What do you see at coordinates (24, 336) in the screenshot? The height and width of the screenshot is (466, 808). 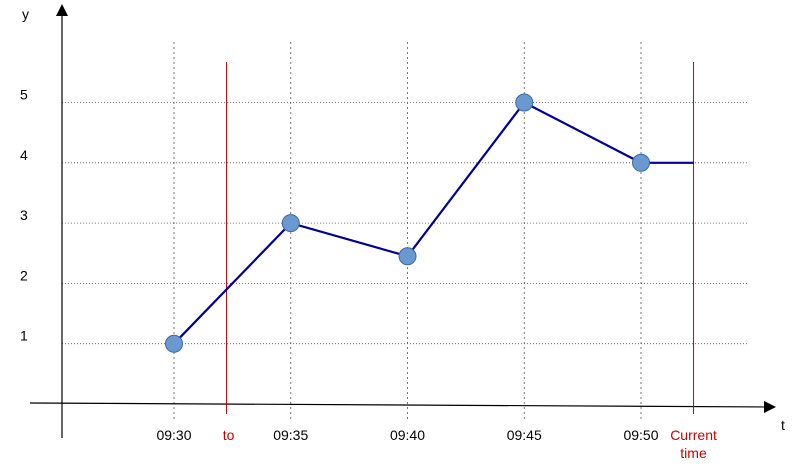 I see `y-tick-label: 1` at bounding box center [24, 336].